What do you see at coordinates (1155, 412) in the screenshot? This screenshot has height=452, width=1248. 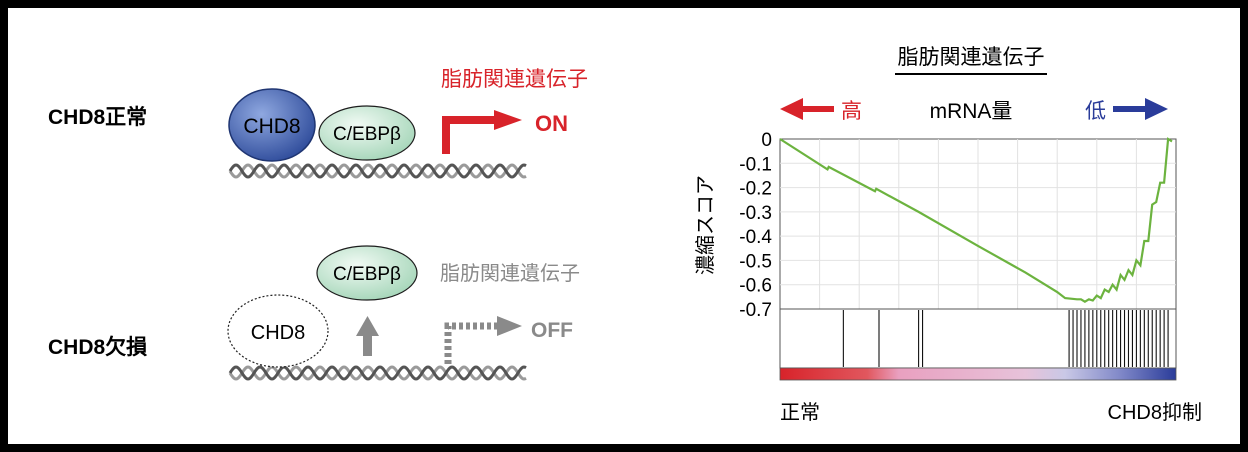 I see `x-label-chd8-suppressed: CHD8抑制` at bounding box center [1155, 412].